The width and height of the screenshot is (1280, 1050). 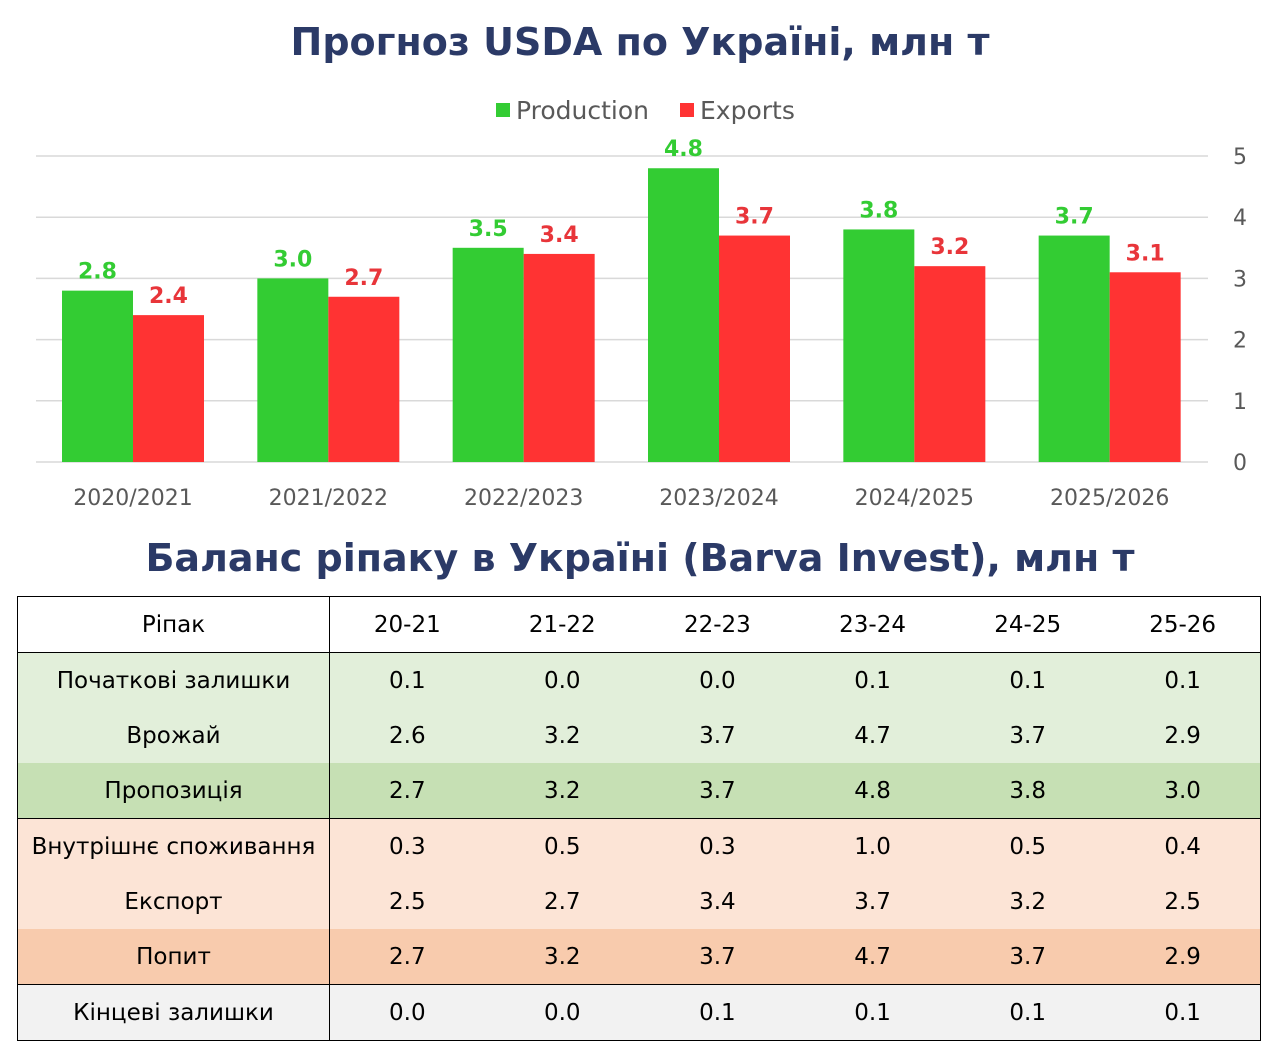 What do you see at coordinates (718, 498) in the screenshot?
I see `x-tick-label: 2023/2024` at bounding box center [718, 498].